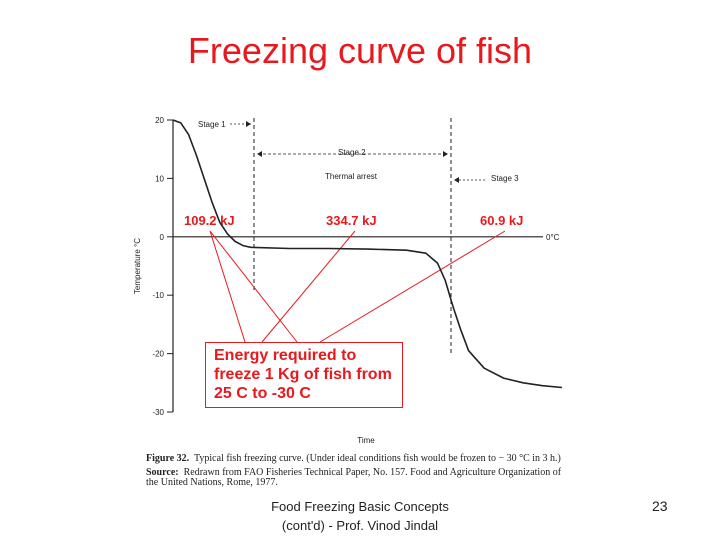  What do you see at coordinates (137, 266) in the screenshot?
I see `y-axis-label: Temperature °C` at bounding box center [137, 266].